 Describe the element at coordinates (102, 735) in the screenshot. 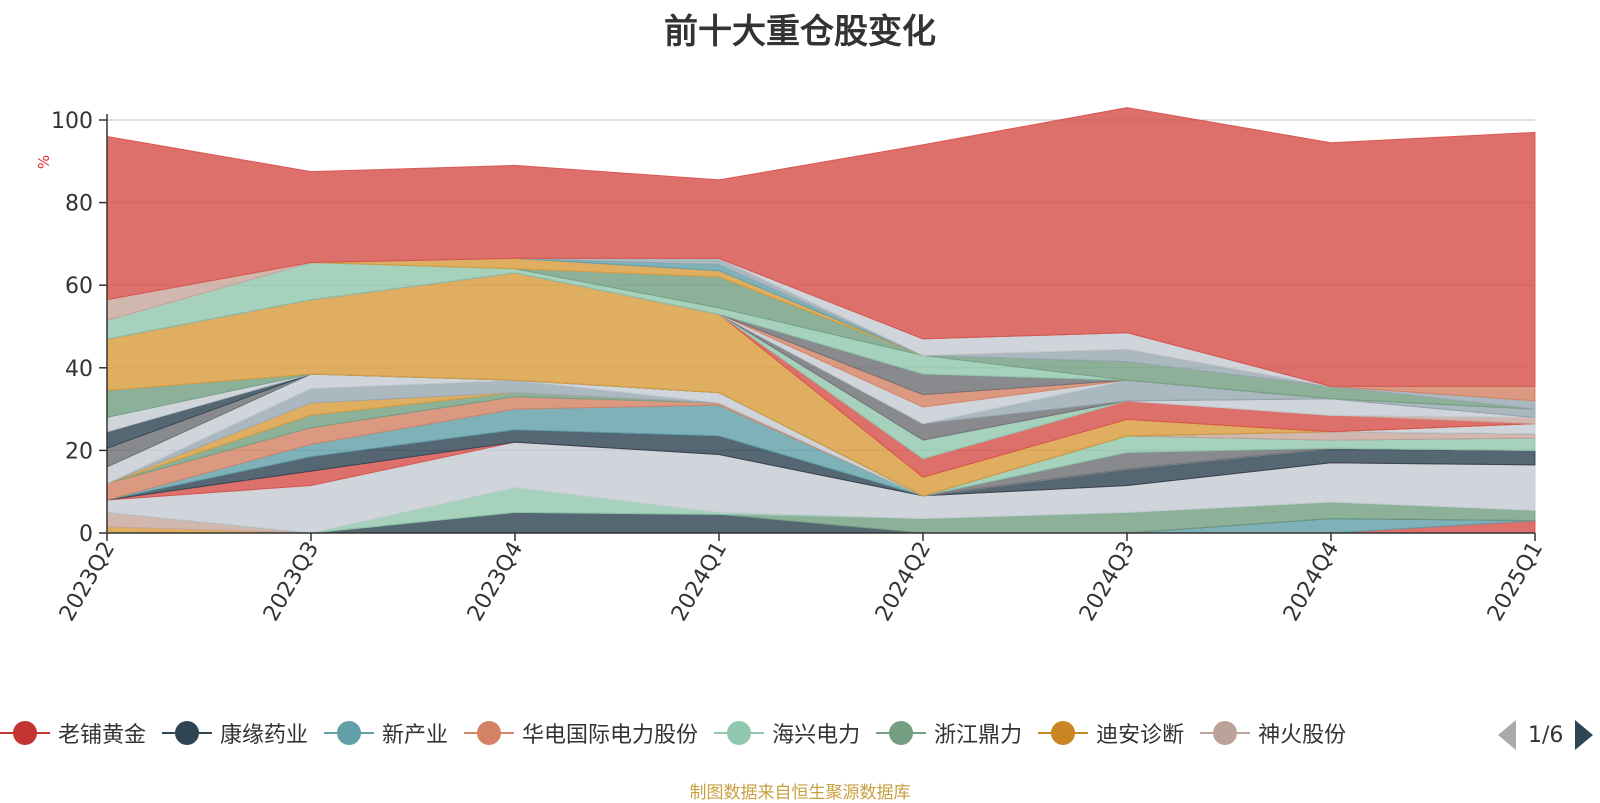

I see `legend-label: 老铺黄金` at that location.